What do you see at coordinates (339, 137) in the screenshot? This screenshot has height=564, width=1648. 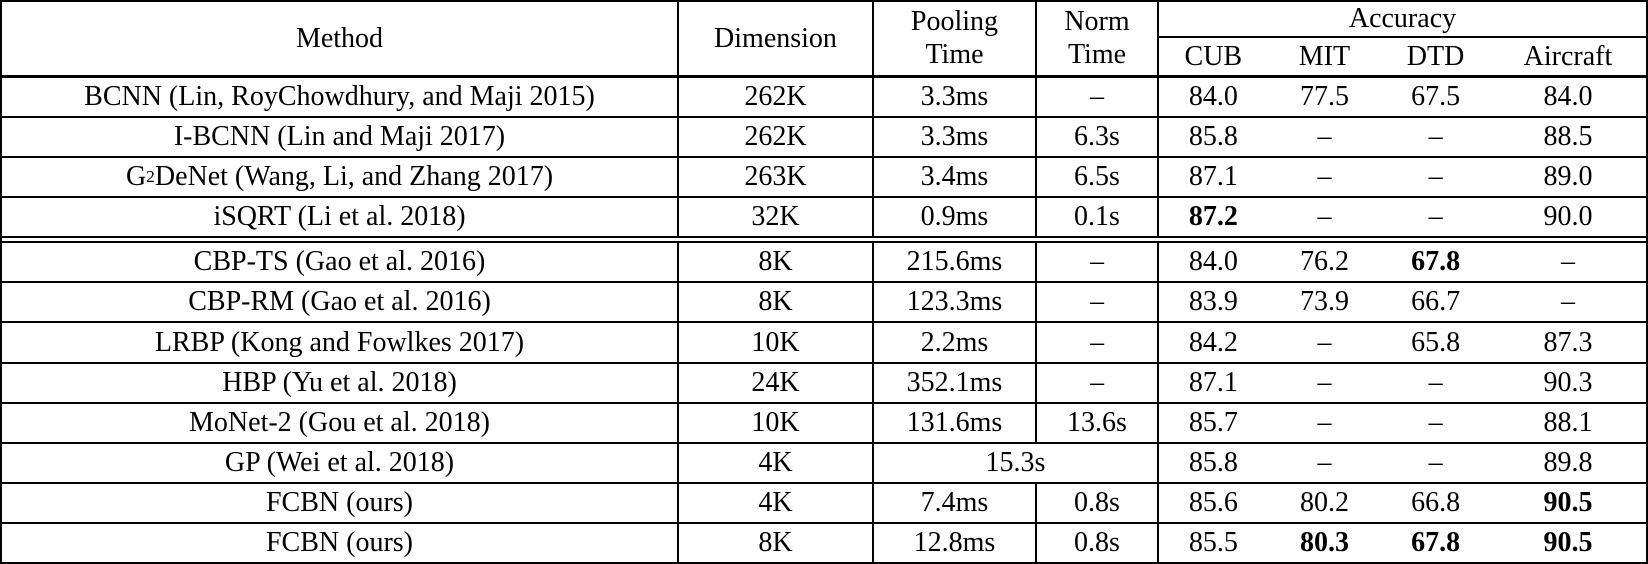 I see `method-cell: I-BCNN (Lin and Maji 2017)` at bounding box center [339, 137].